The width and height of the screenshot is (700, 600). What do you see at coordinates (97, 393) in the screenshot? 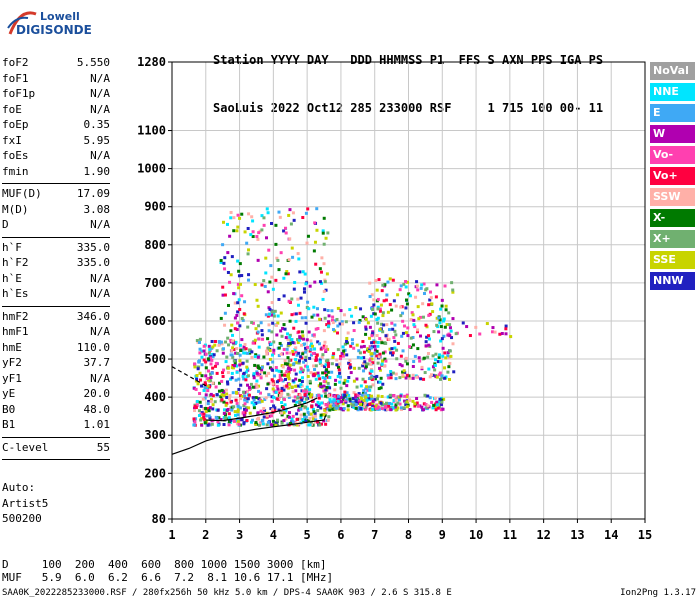
I see `param-value: 20.0` at bounding box center [97, 393].